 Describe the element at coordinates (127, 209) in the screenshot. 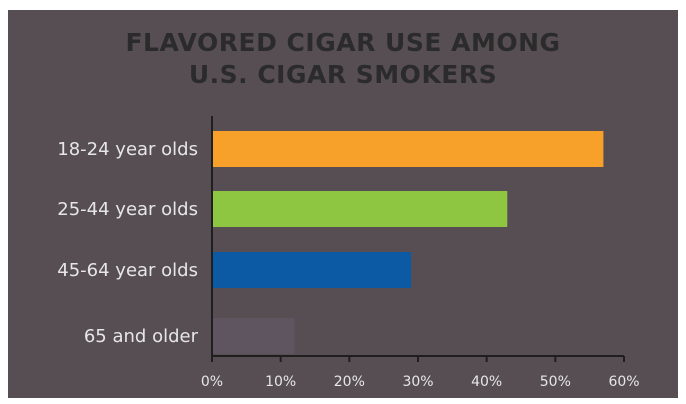

I see `category-label-2: 25-44 year olds` at that location.